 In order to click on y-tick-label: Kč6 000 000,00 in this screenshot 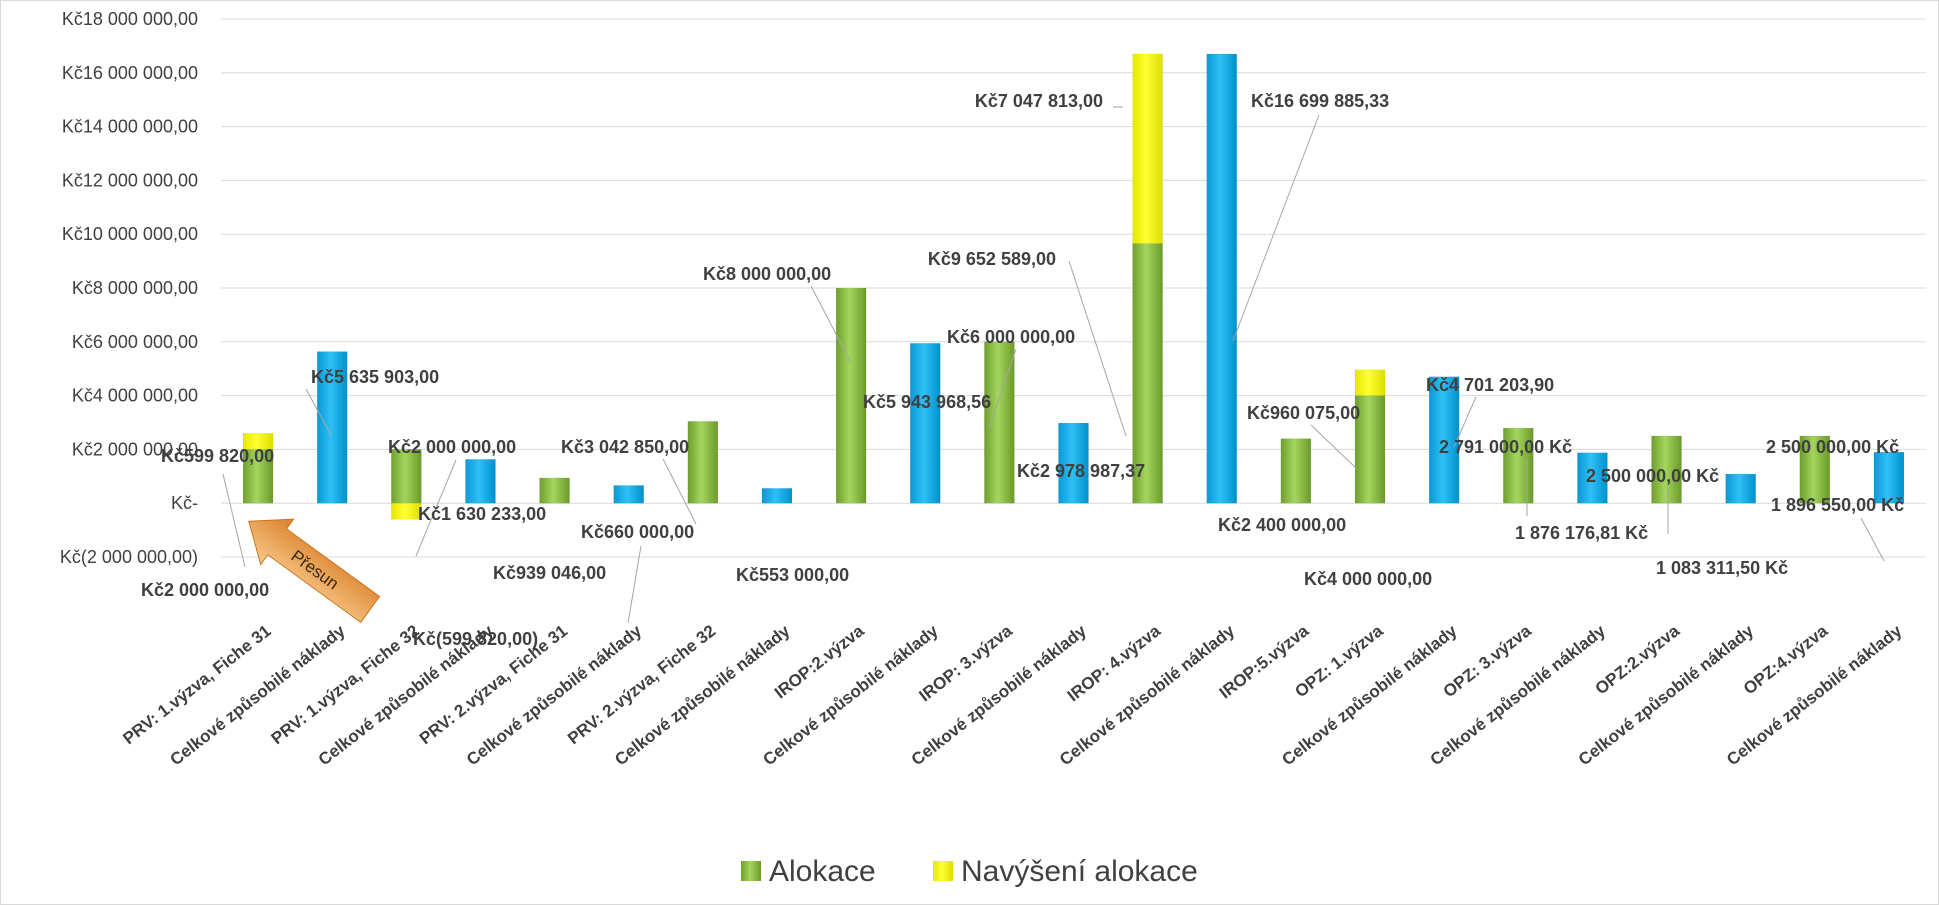, I will do `click(135, 342)`.